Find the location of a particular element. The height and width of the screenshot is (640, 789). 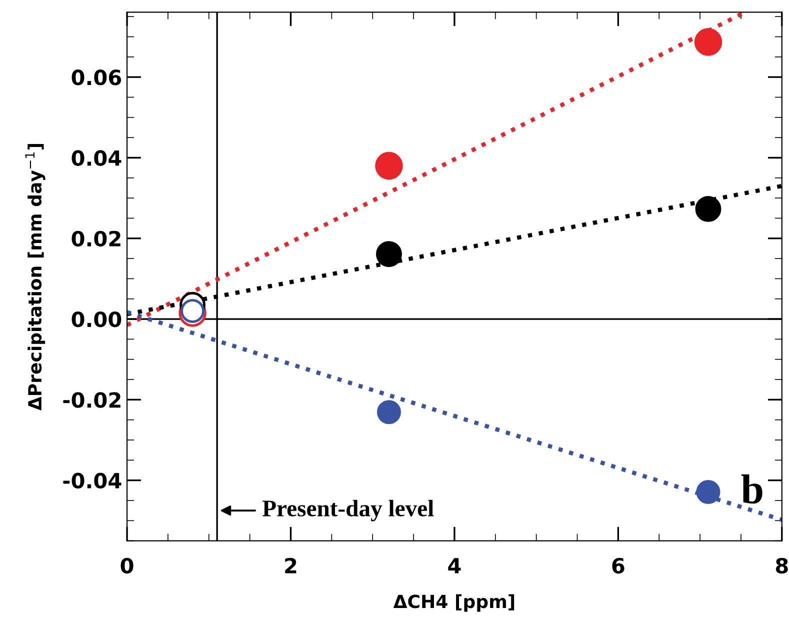

x-tick-label: 6 is located at coordinates (618, 566).